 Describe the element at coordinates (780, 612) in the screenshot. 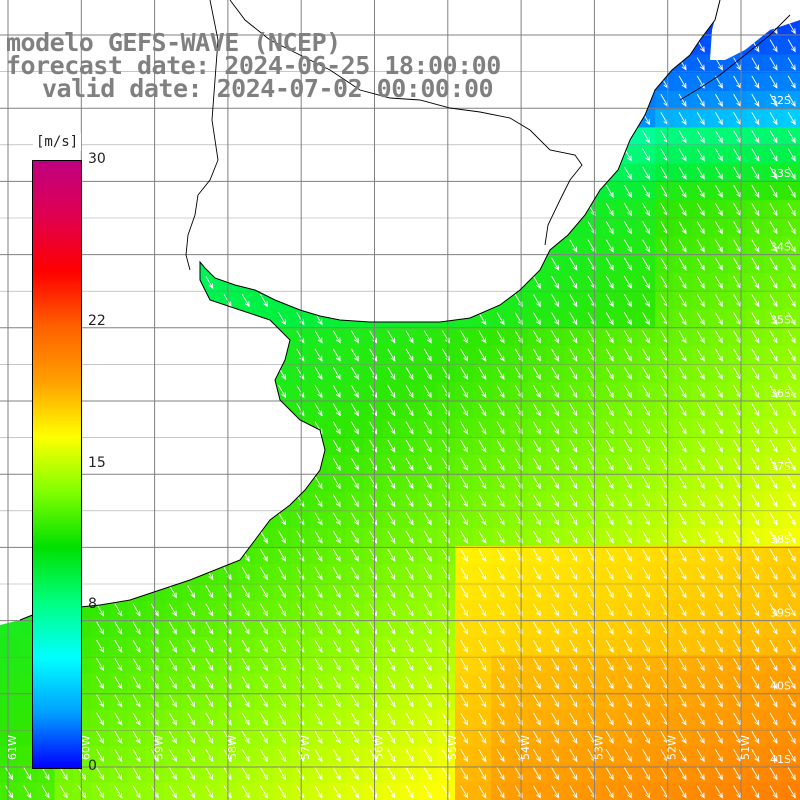

I see `lat-label: 39S` at that location.